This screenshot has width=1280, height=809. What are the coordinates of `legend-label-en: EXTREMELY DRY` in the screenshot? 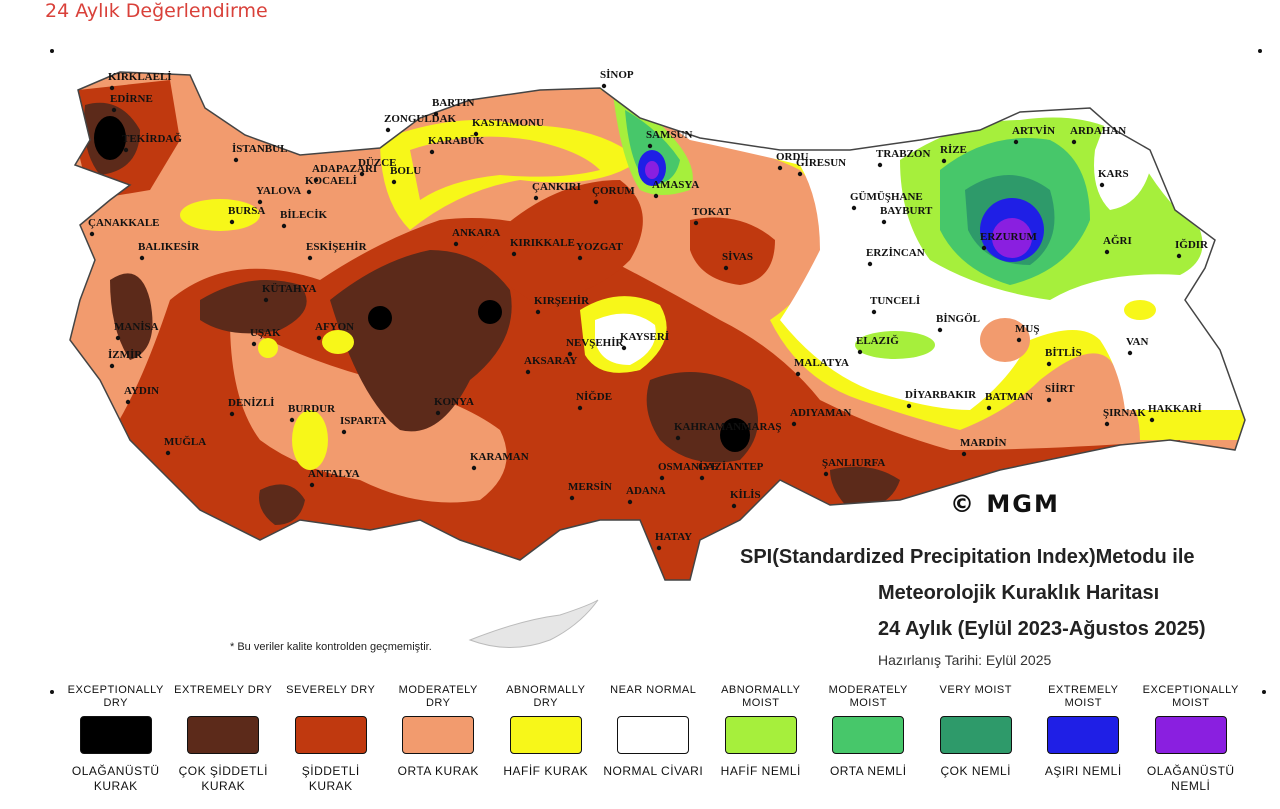 It's located at (223, 690).